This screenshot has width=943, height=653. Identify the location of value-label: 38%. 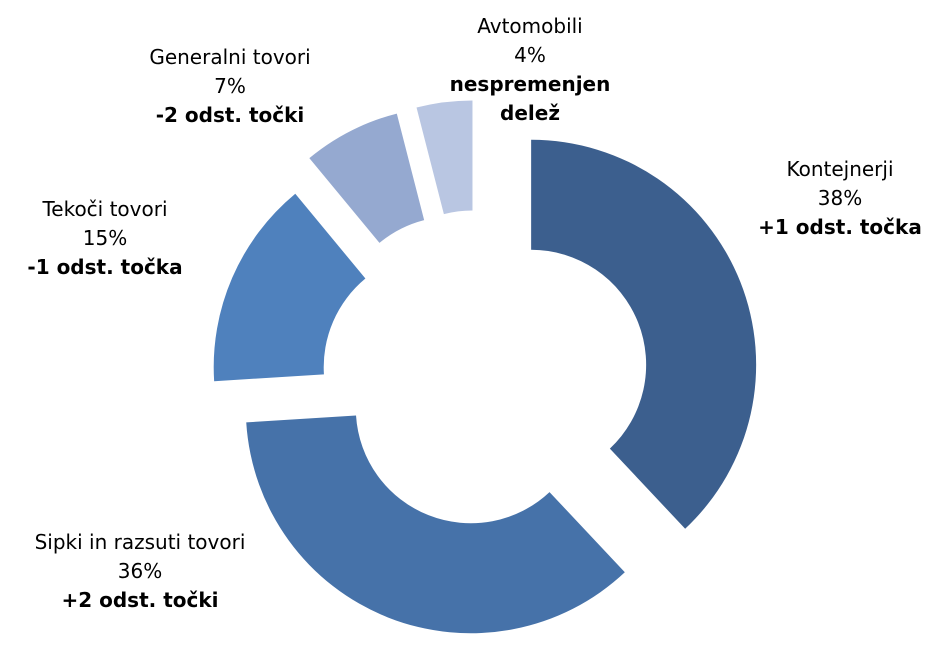
(840, 198).